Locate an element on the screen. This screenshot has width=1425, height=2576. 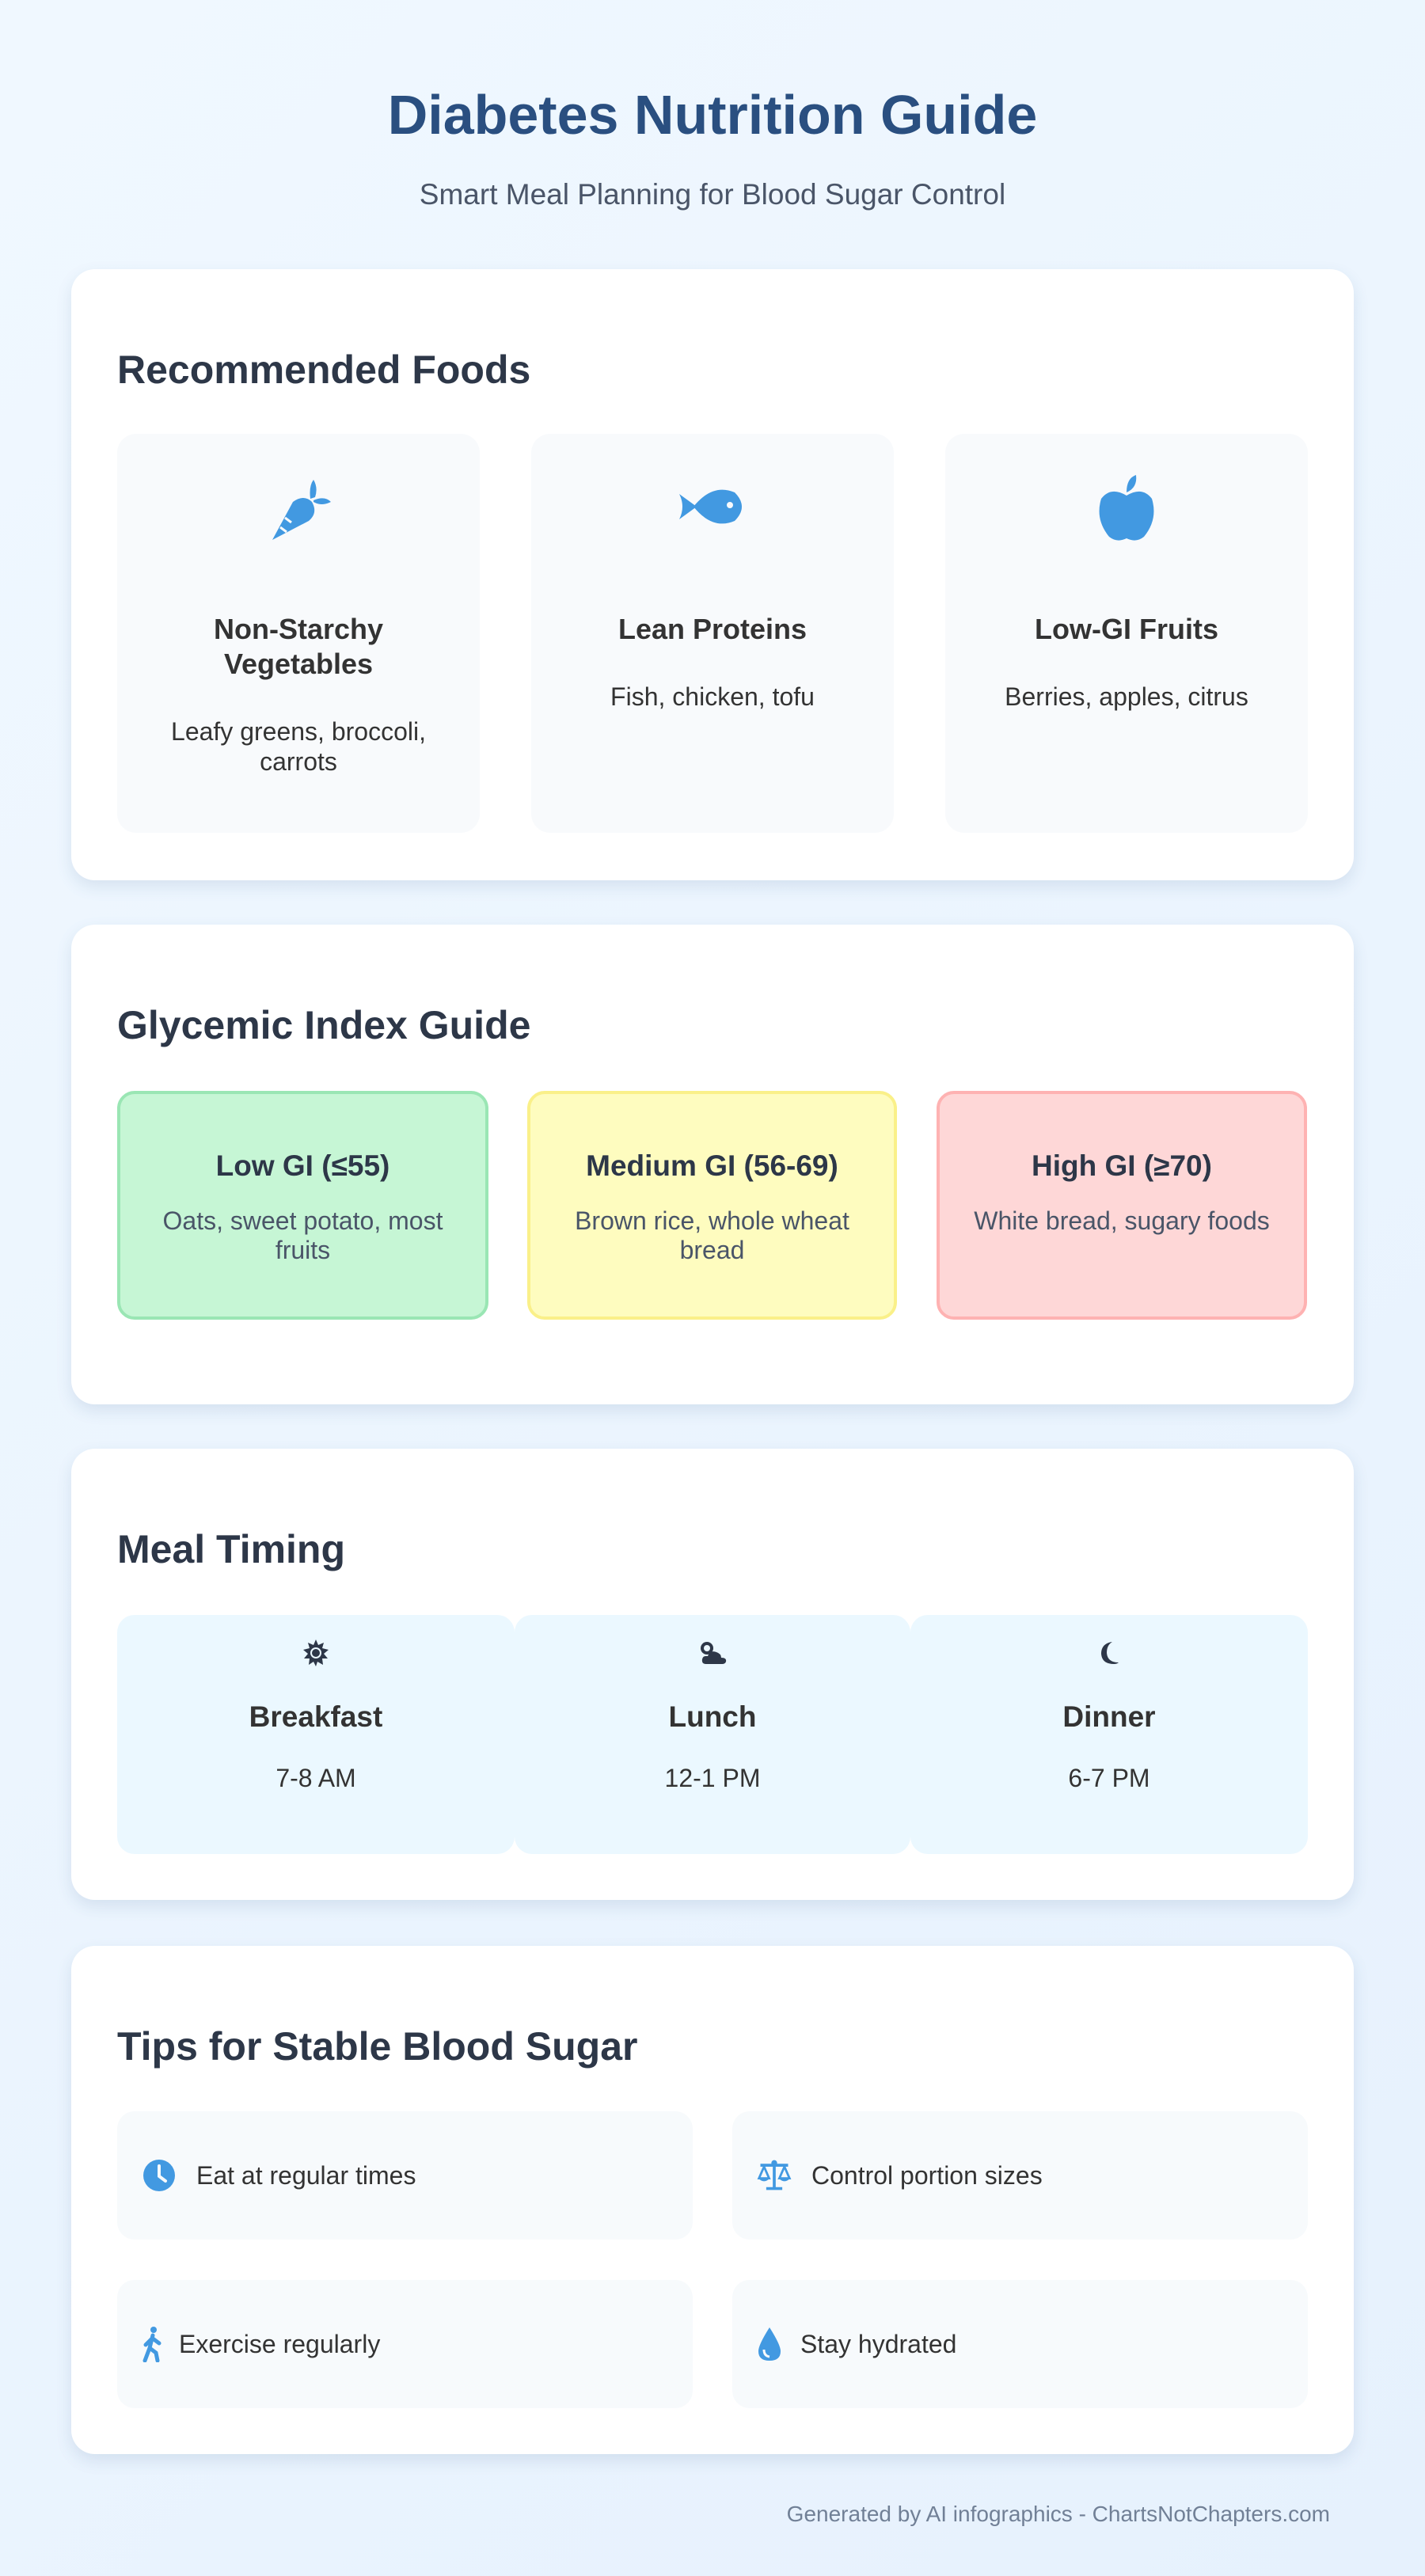
gi-title: Low GI (≤55) is located at coordinates (302, 1165).